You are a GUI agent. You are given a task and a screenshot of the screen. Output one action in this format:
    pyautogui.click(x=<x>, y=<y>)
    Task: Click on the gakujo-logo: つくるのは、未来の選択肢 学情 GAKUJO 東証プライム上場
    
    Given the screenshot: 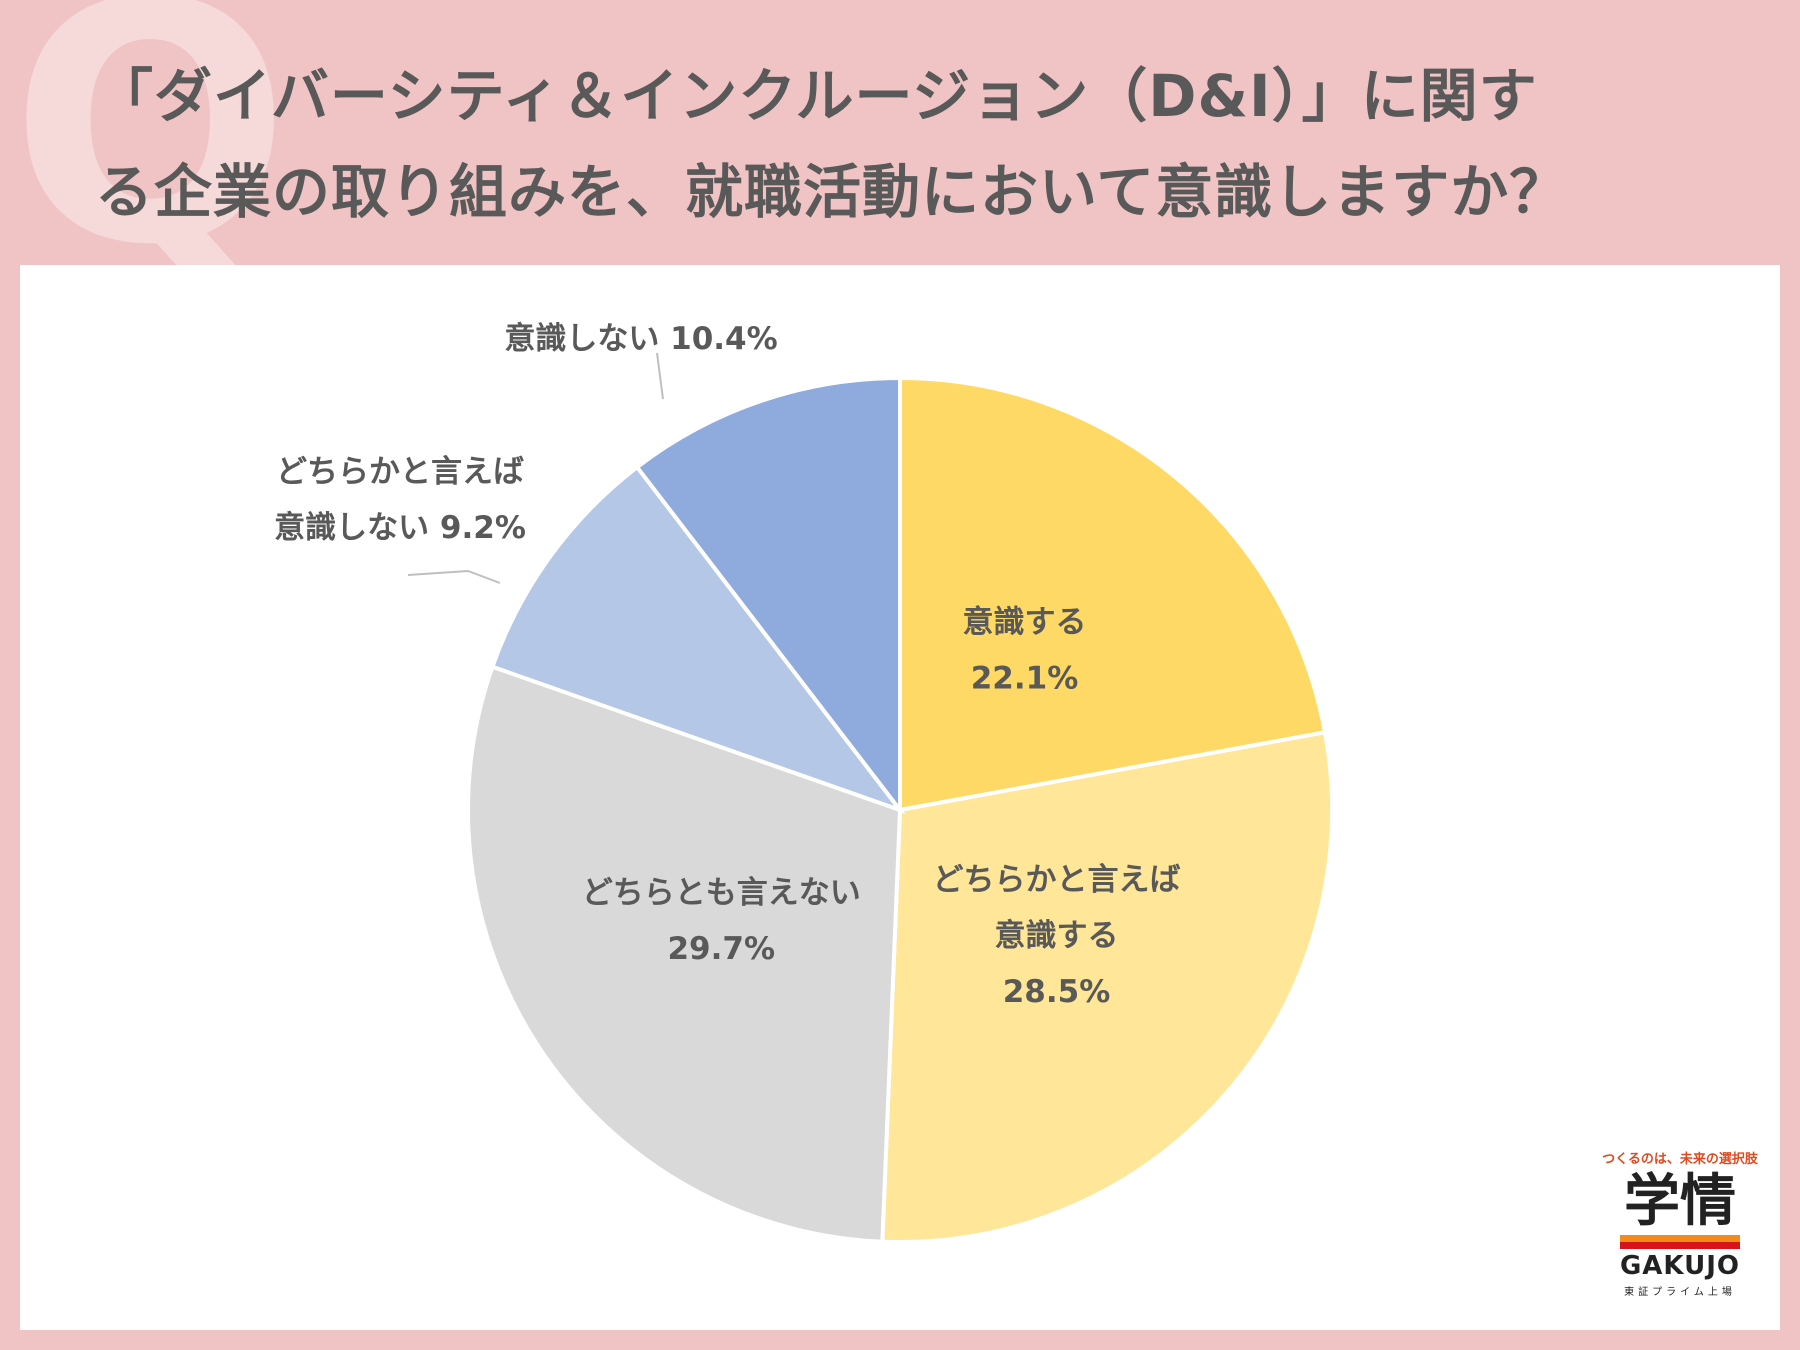 What is the action you would take?
    pyautogui.click(x=1680, y=1233)
    